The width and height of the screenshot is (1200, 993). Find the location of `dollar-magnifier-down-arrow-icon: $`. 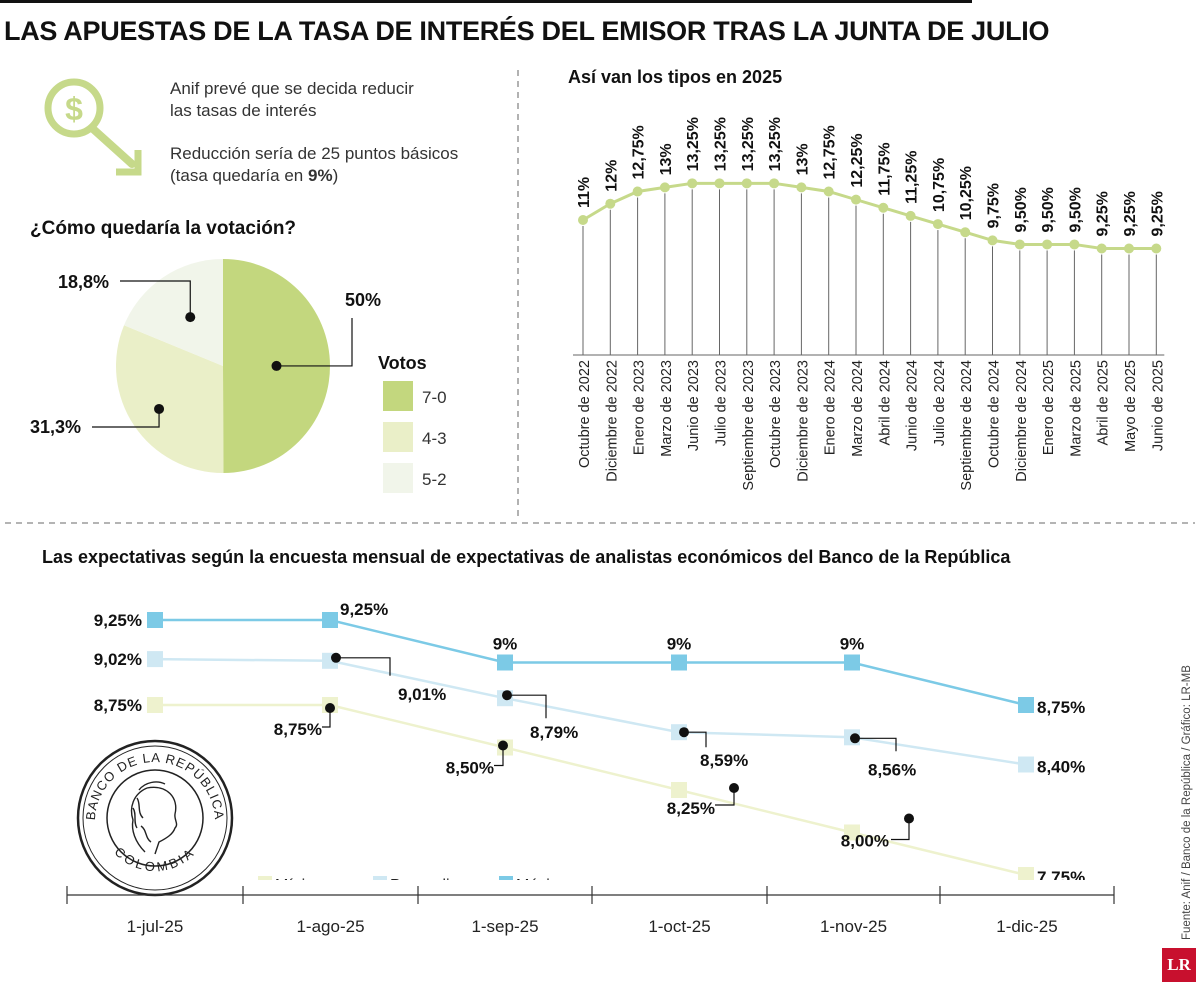

dollar-magnifier-down-arrow-icon: $ is located at coordinates (93, 127).